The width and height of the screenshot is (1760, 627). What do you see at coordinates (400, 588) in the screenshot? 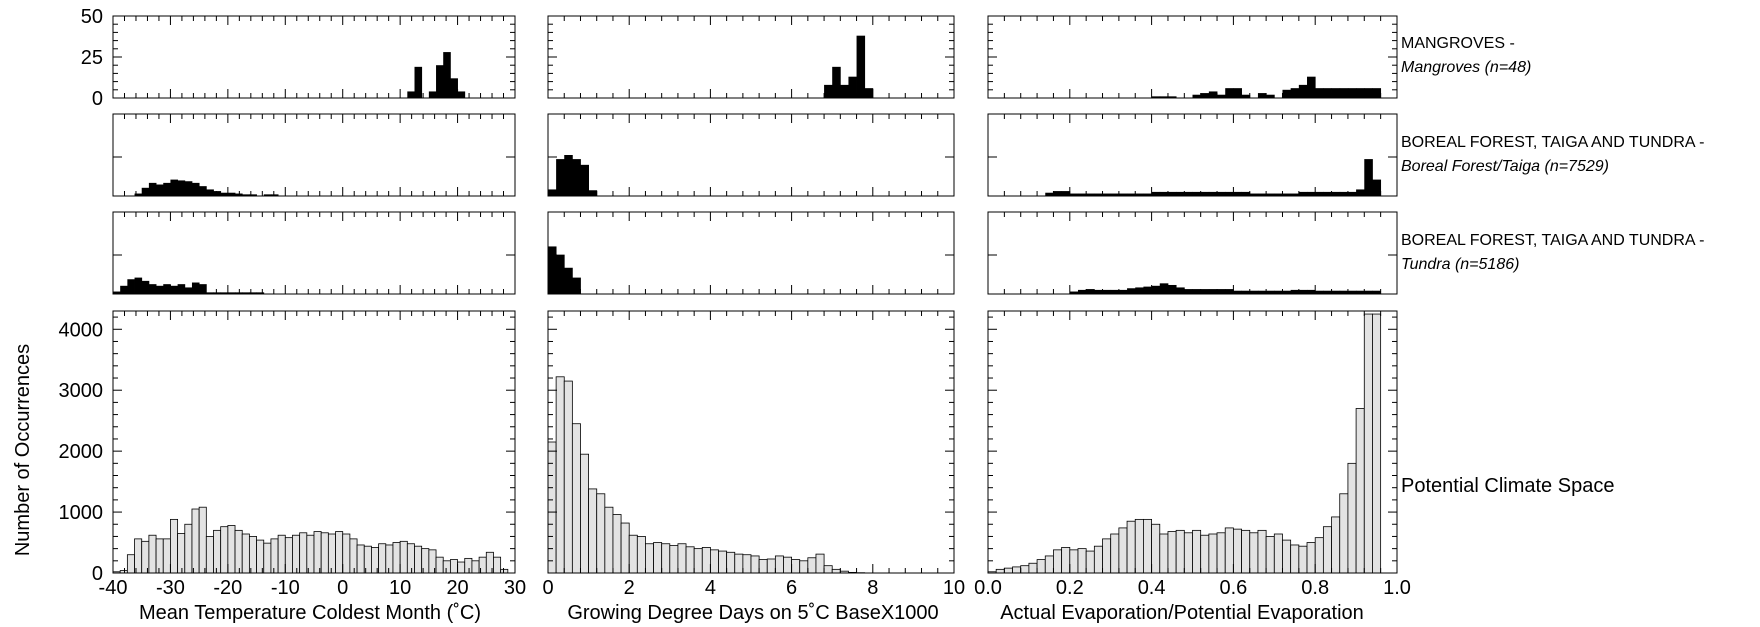
I see `x-tick-label: 10` at bounding box center [400, 588].